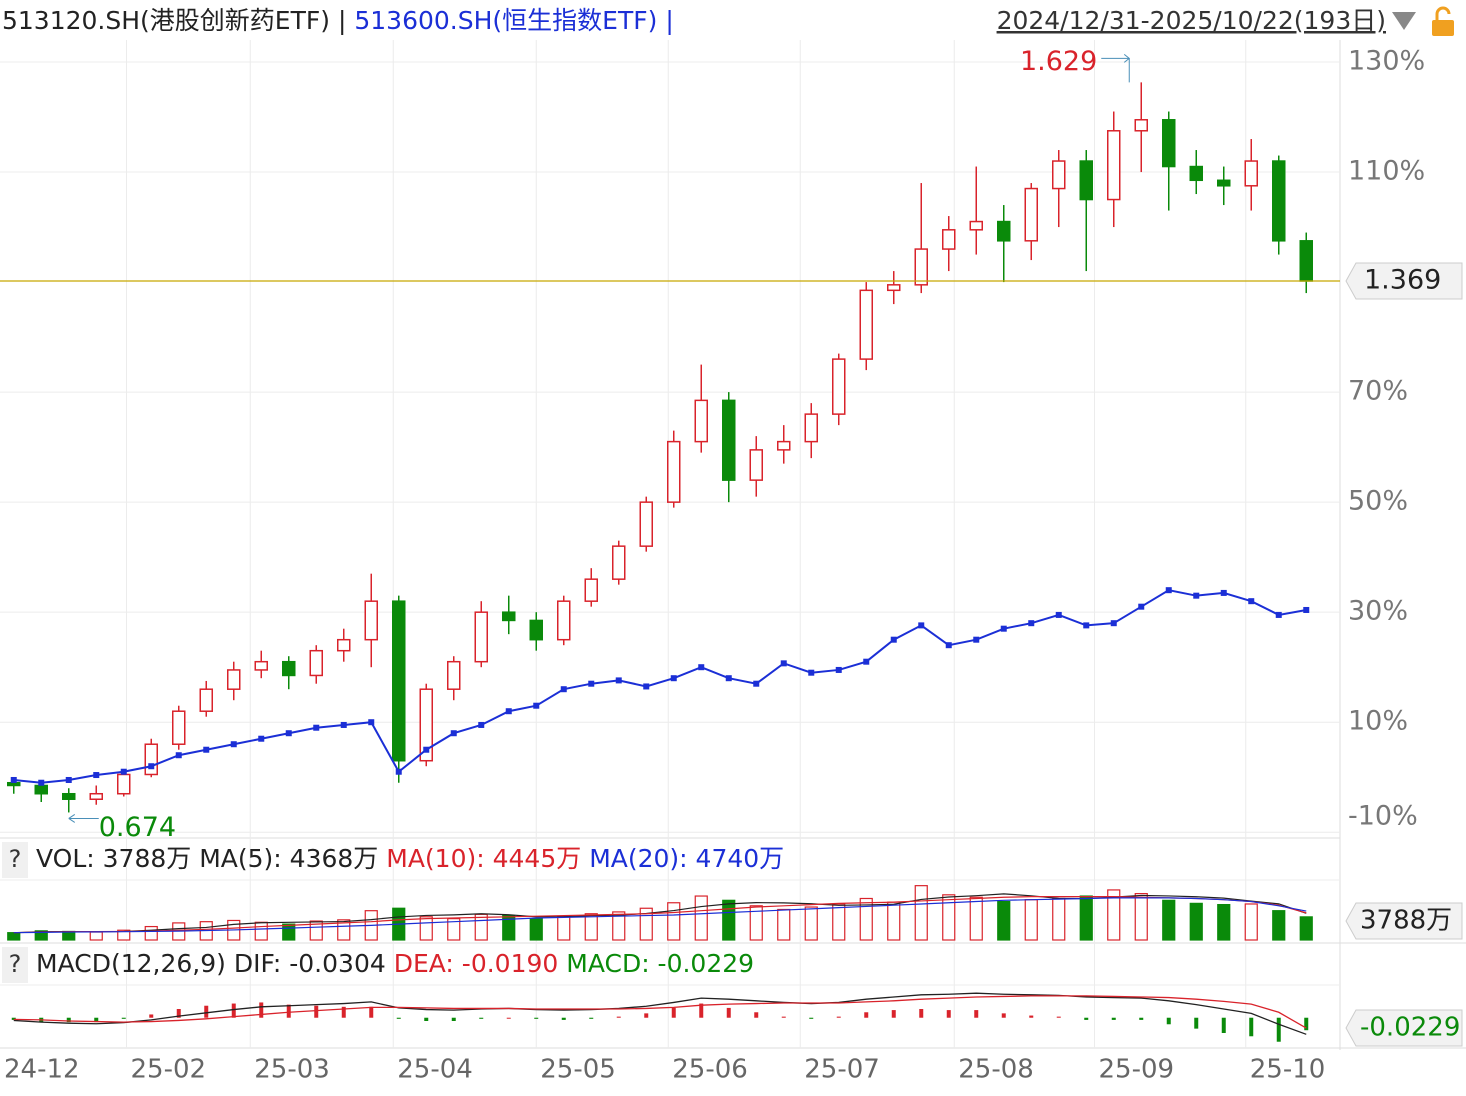  Describe the element at coordinates (842, 1070) in the screenshot. I see `x-tick-label: 25-07` at that location.